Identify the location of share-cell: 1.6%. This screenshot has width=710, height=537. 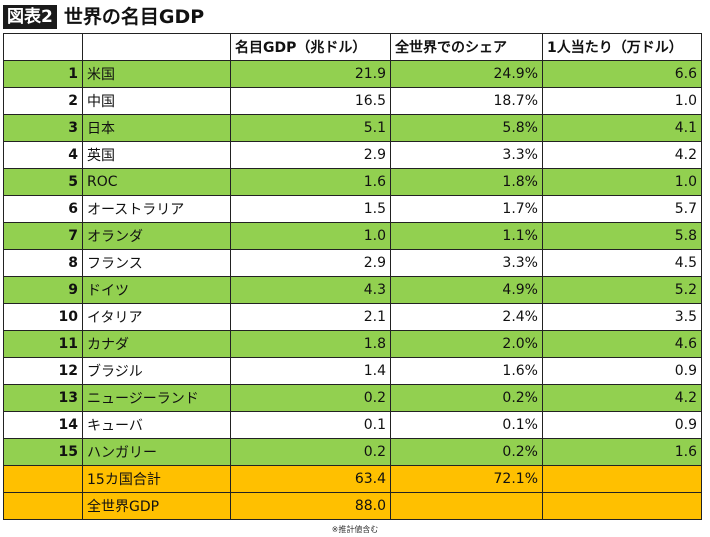
(466, 371).